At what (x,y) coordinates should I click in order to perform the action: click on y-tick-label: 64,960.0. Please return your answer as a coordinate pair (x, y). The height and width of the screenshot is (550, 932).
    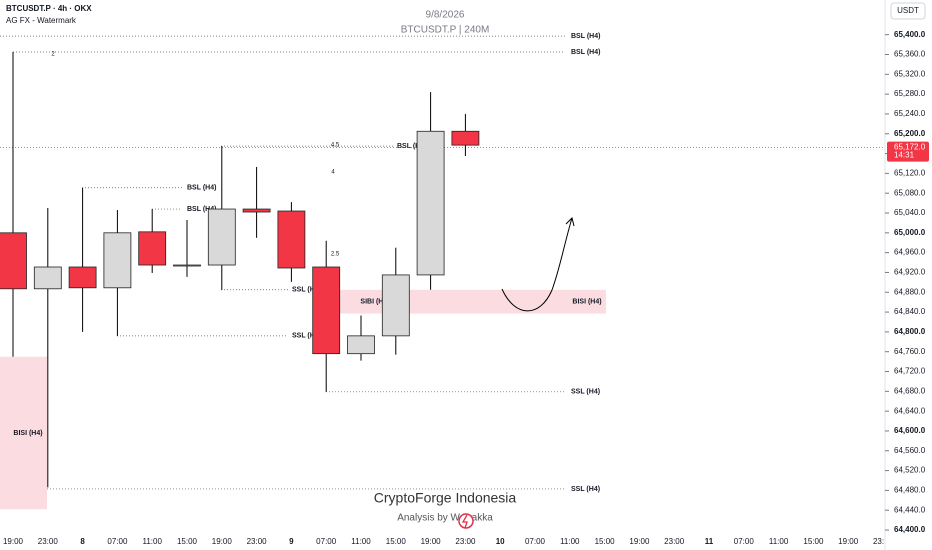
    Looking at the image, I should click on (910, 252).